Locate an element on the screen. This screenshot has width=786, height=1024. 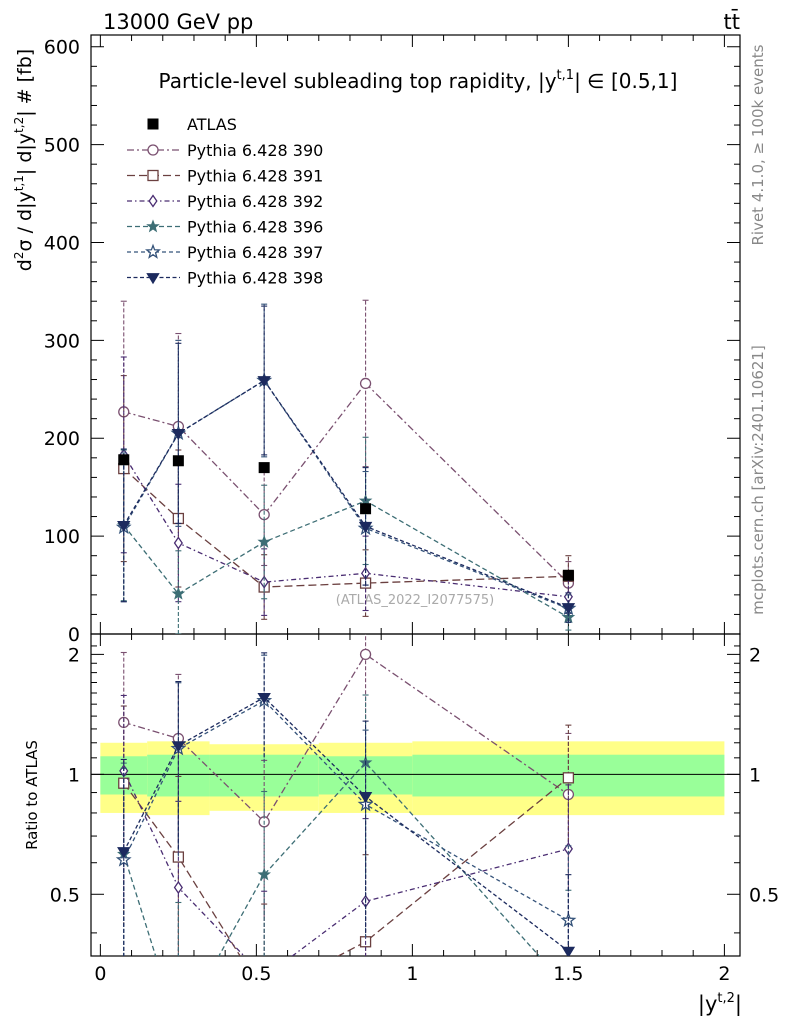
y-tick-label: 400 is located at coordinates (62, 243).